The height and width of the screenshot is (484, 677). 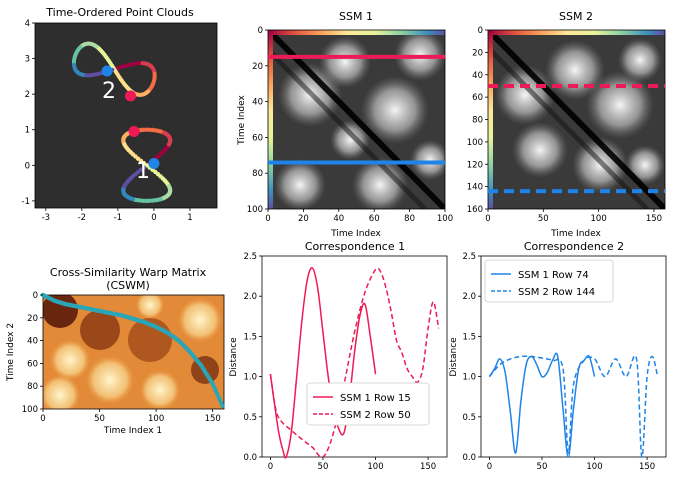 What do you see at coordinates (445, 219) in the screenshot?
I see `ssm1-xtick-label: 100` at bounding box center [445, 219].